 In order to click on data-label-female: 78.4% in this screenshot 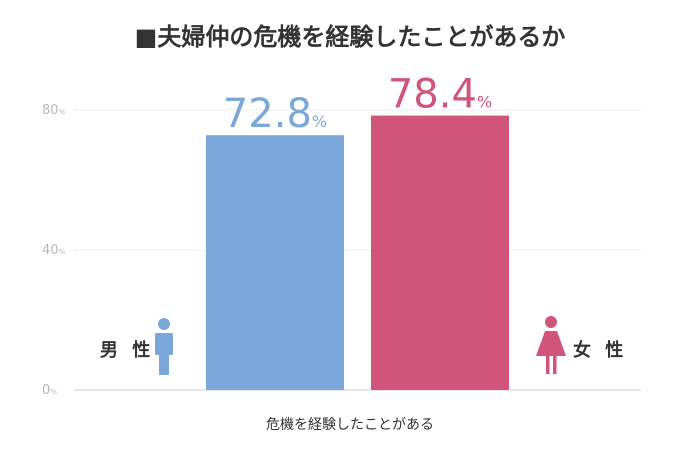, I will do `click(440, 95)`.